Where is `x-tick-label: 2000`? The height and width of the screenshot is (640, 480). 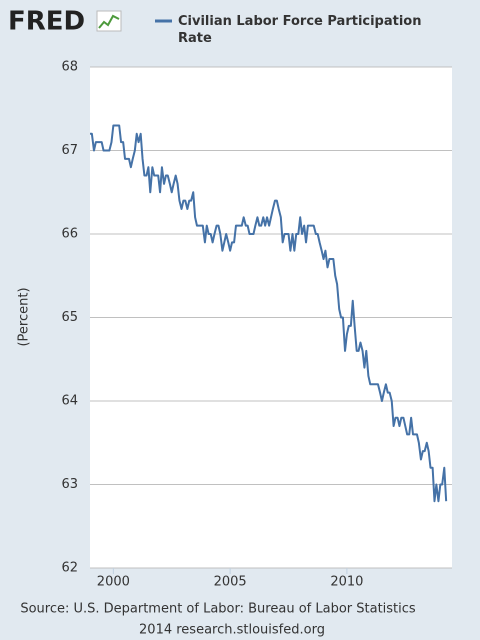 x-tick-label: 2000 is located at coordinates (113, 582).